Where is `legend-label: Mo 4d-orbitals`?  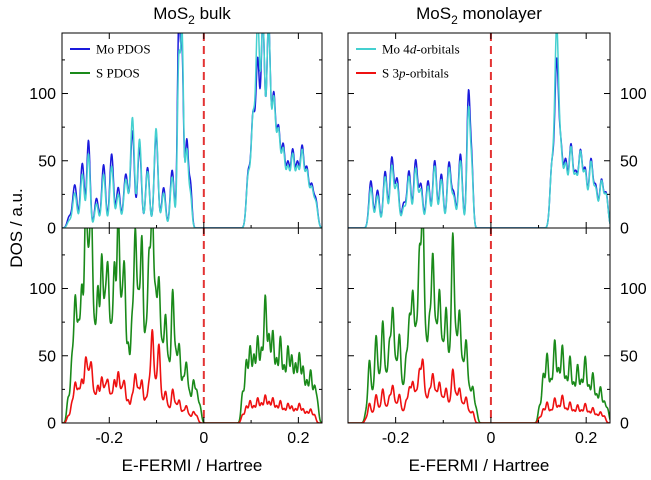 legend-label: Mo 4d-orbitals is located at coordinates (421, 49).